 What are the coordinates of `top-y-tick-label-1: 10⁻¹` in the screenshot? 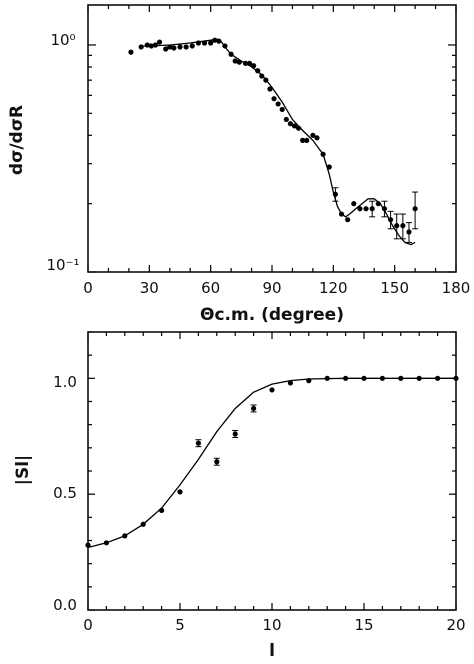 It's located at (62, 265).